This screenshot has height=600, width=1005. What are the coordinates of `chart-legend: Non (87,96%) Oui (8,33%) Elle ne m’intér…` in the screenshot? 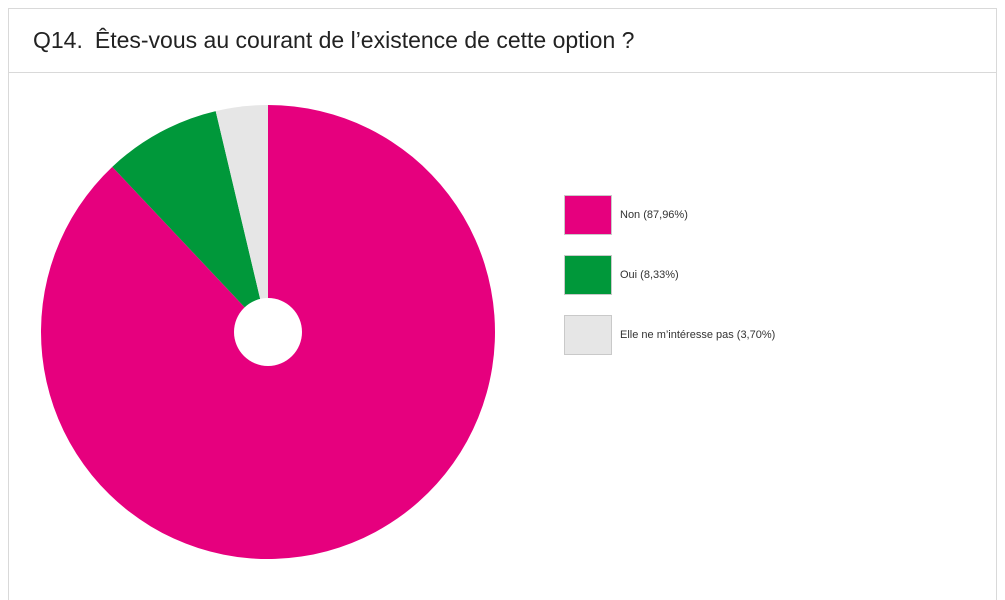 It's located at (669, 284).